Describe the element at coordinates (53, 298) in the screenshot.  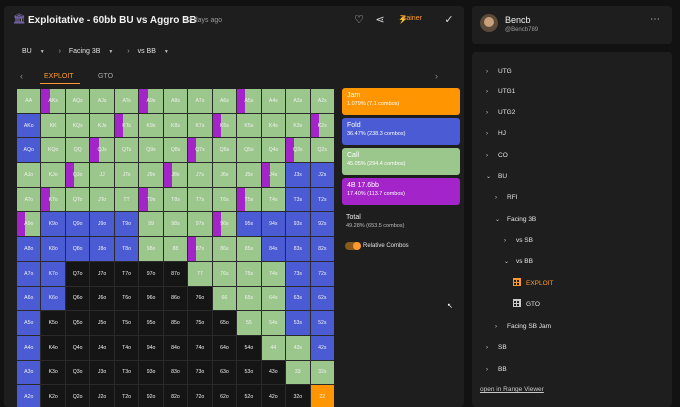
I see `hand-cell: K6o` at that location.